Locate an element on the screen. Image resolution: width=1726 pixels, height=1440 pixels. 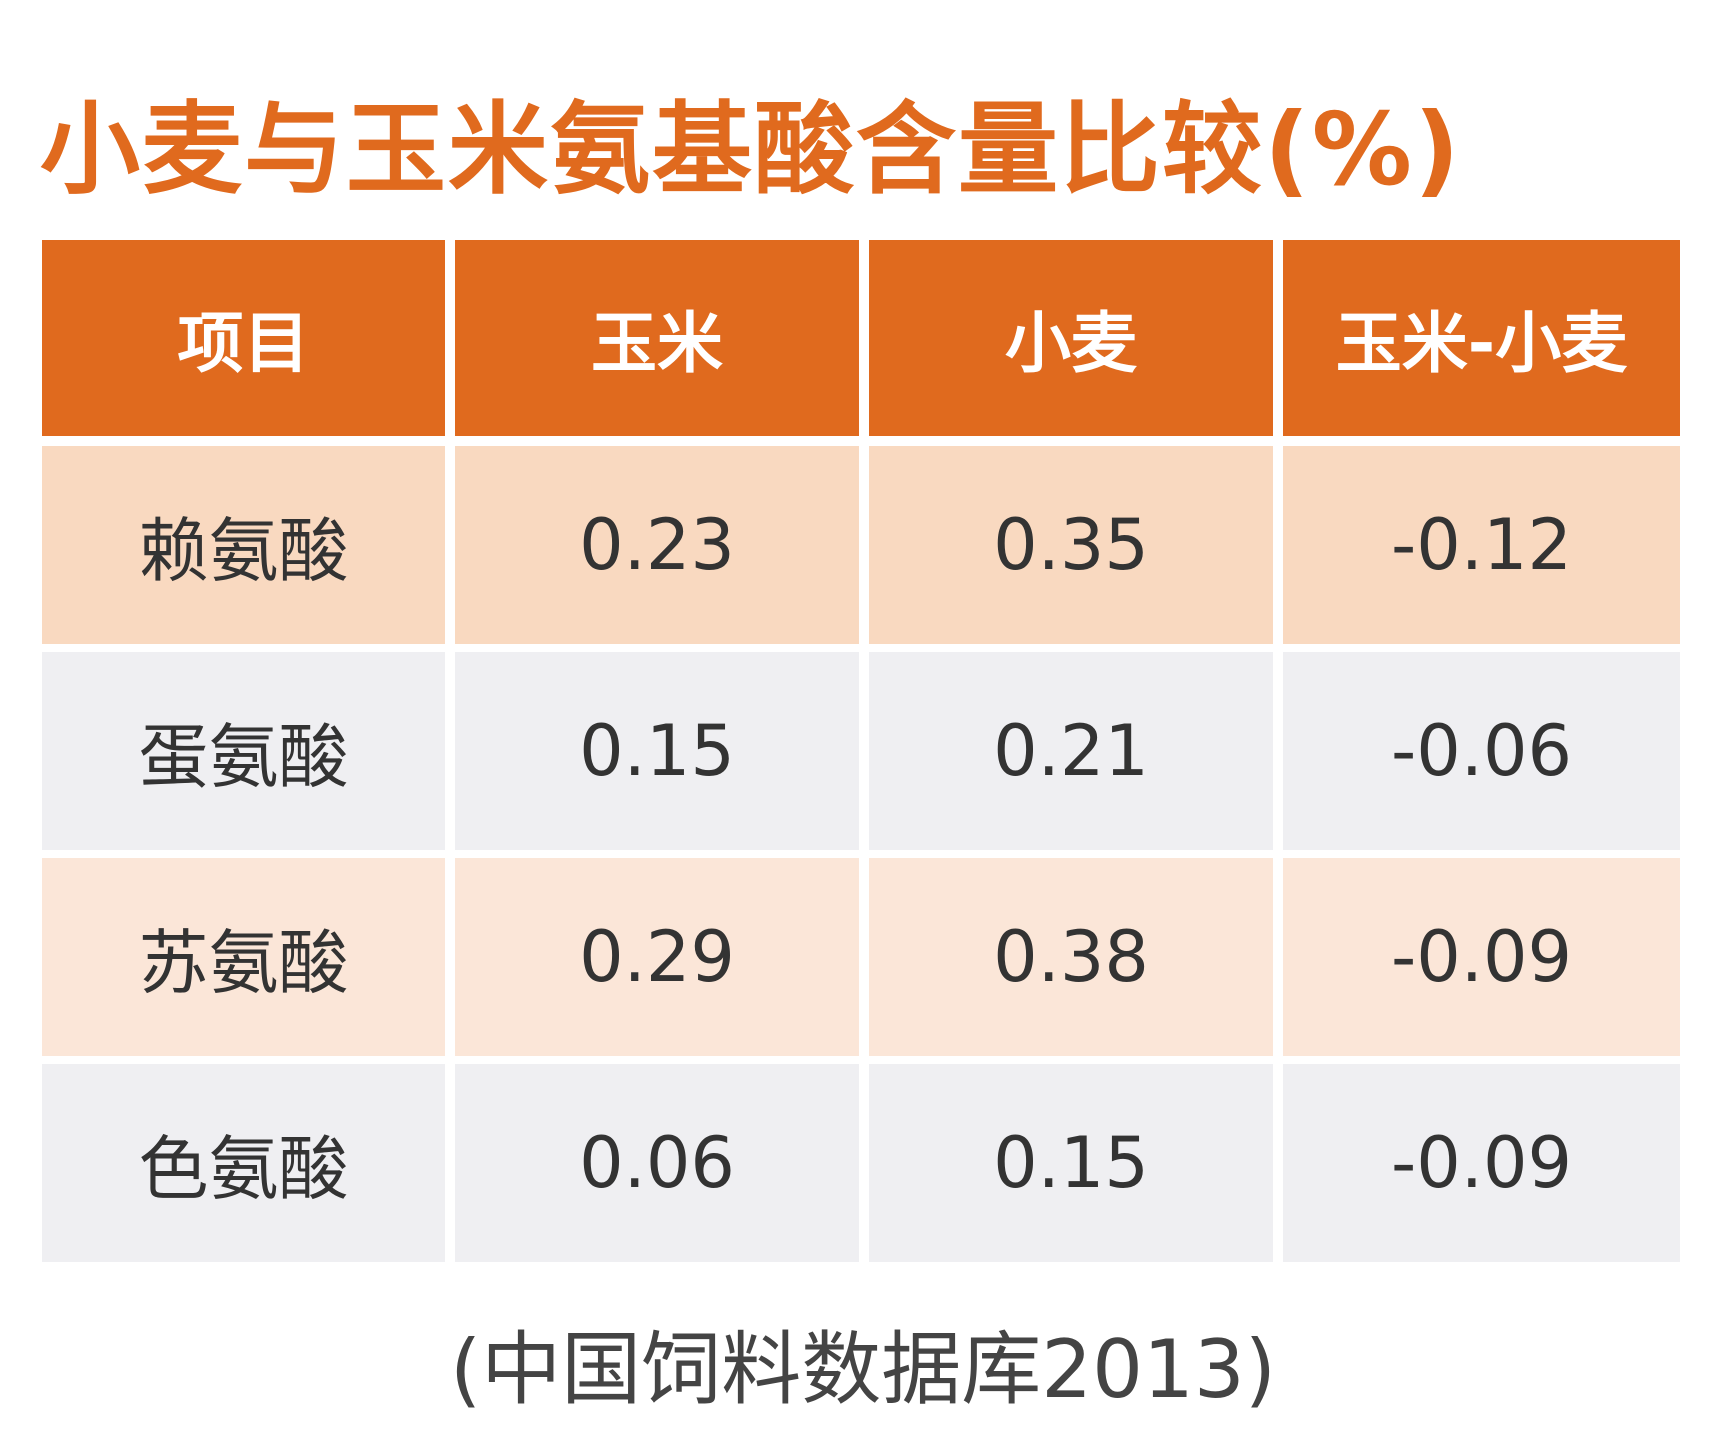
row-label-cell: 赖氨酸 is located at coordinates (243, 545).